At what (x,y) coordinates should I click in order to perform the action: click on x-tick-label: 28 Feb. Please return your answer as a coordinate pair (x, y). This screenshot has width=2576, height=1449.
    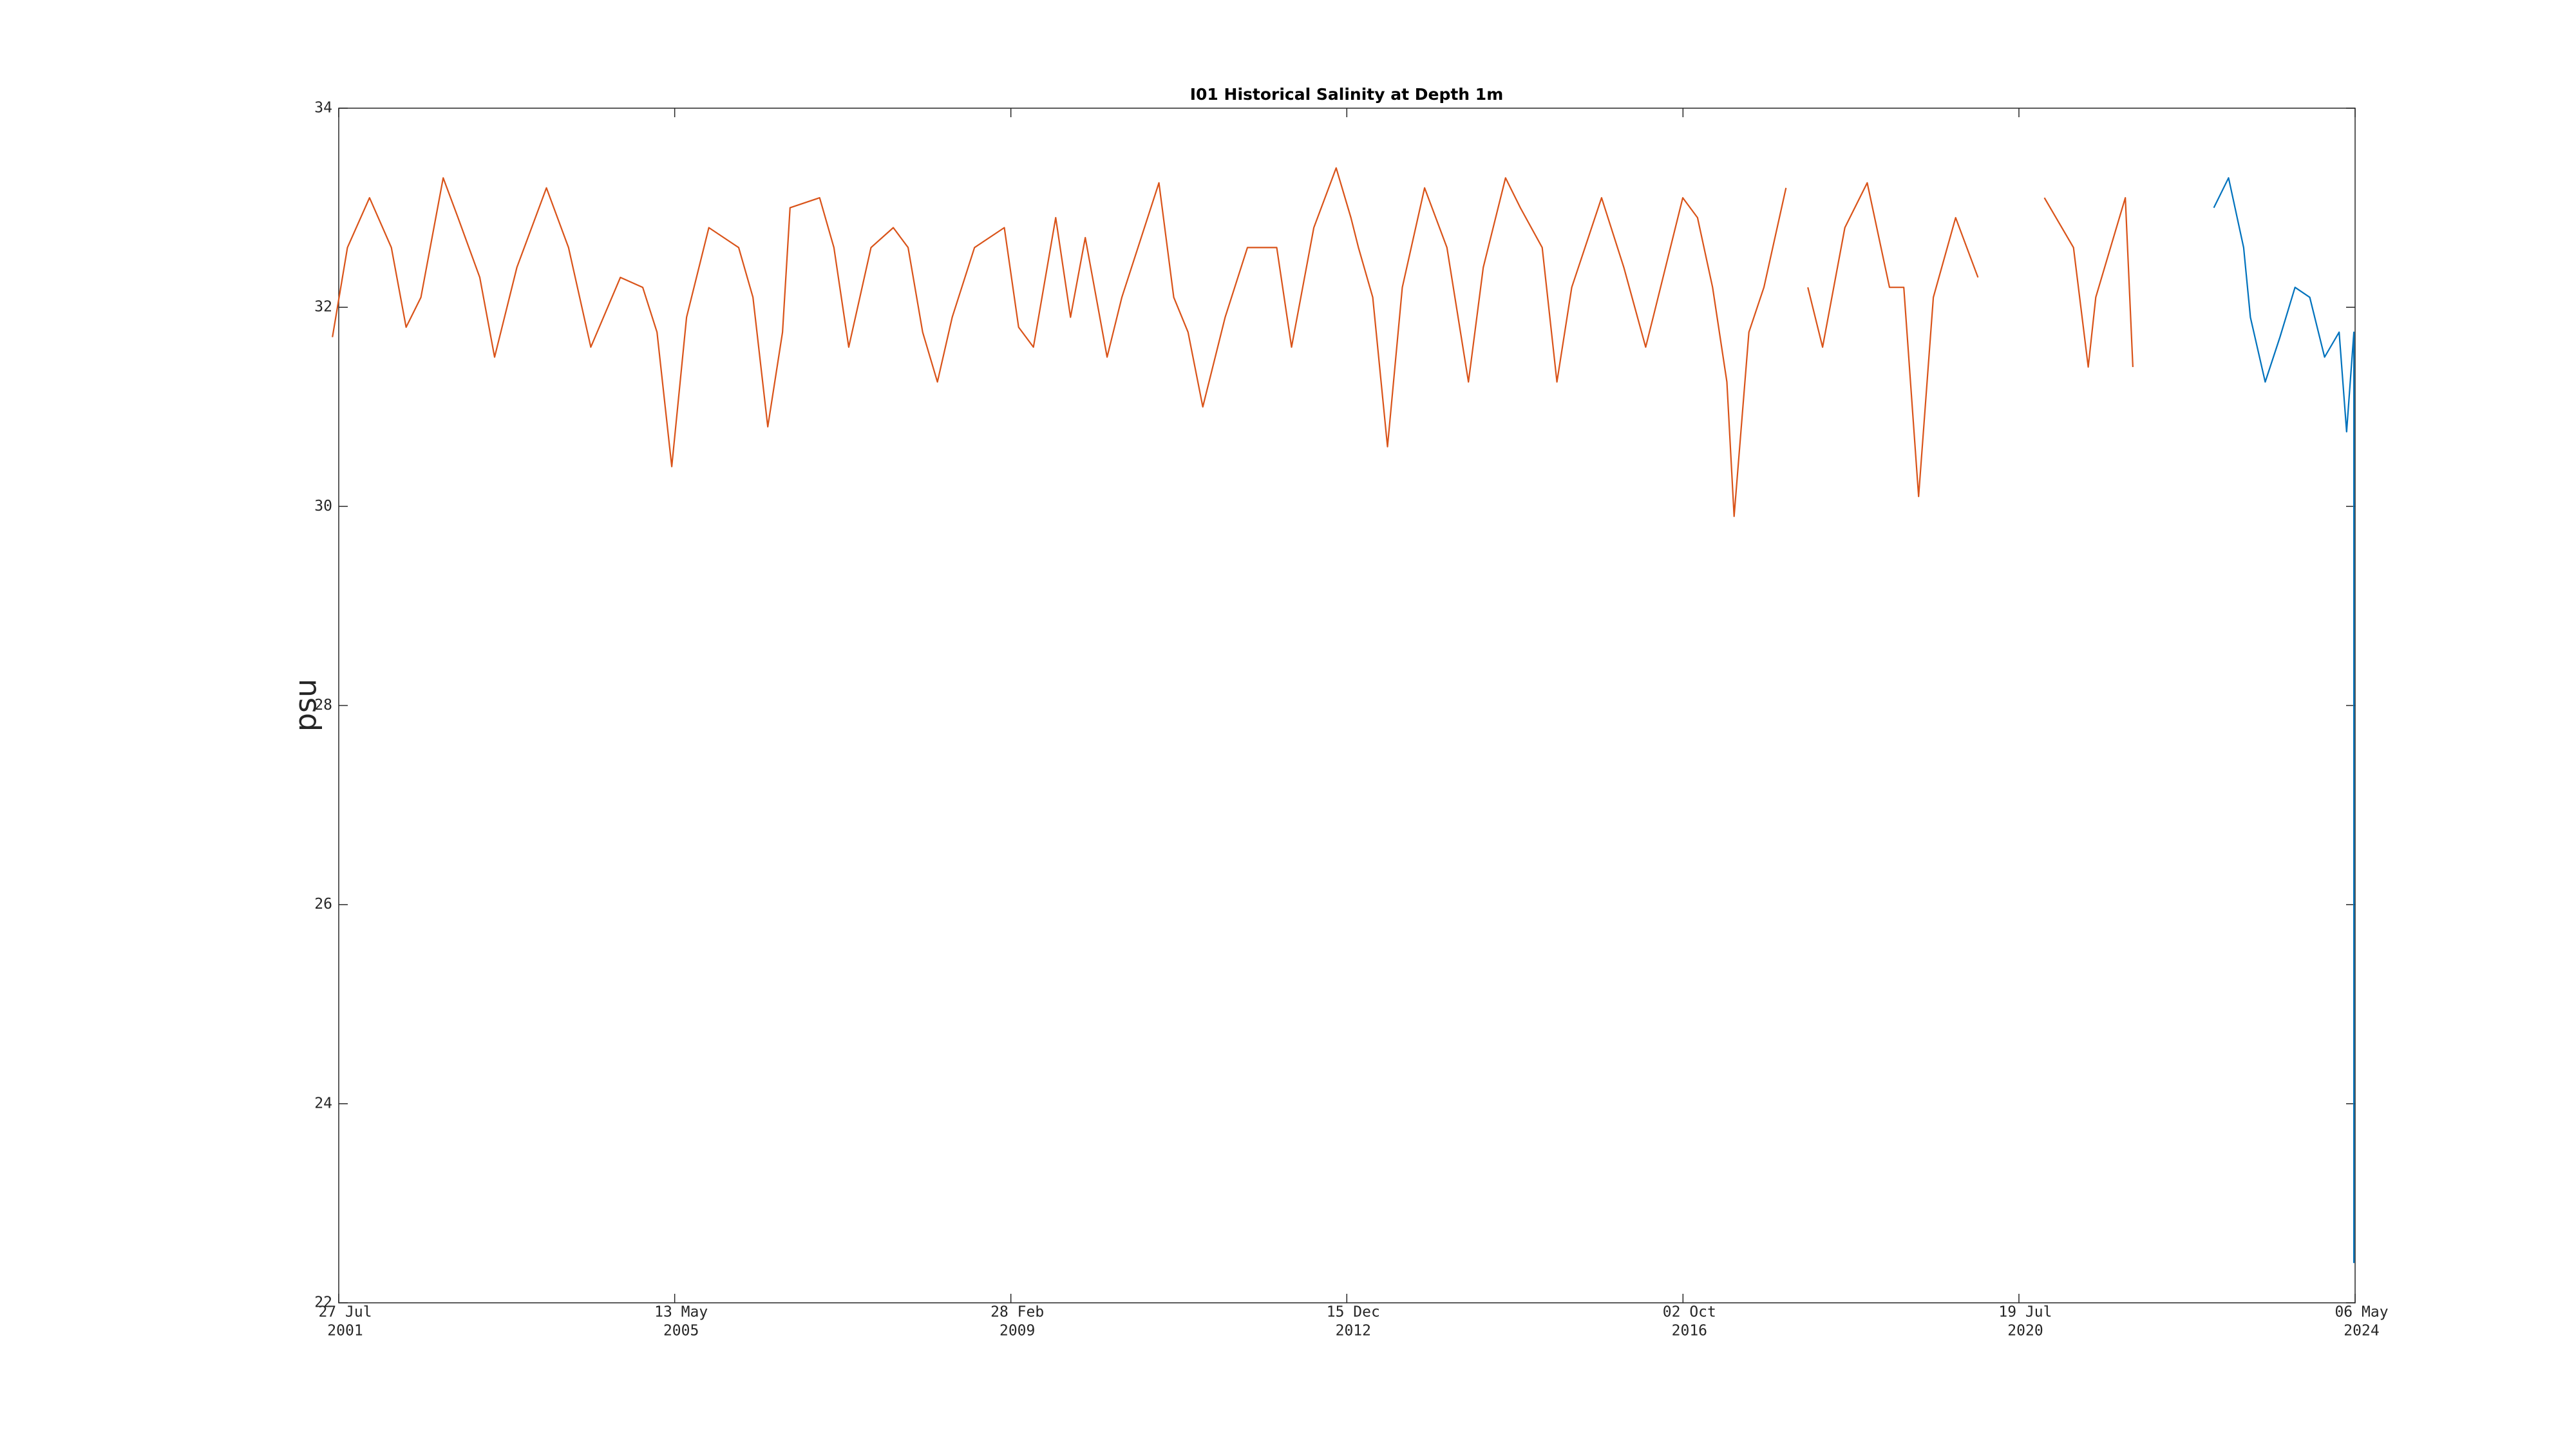
    Looking at the image, I should click on (1017, 1313).